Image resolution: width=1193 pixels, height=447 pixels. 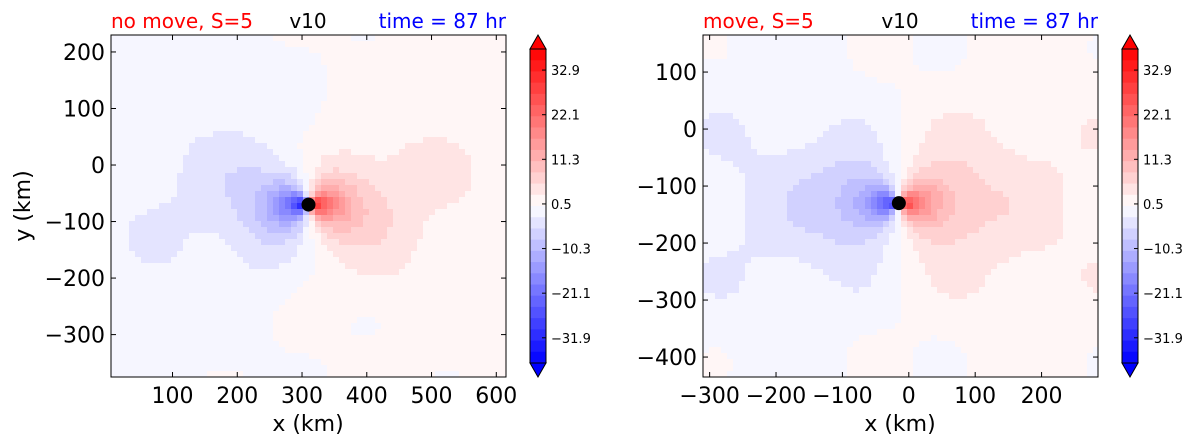 What do you see at coordinates (307, 424) in the screenshot?
I see `panel-left-xlabel: x (km)` at bounding box center [307, 424].